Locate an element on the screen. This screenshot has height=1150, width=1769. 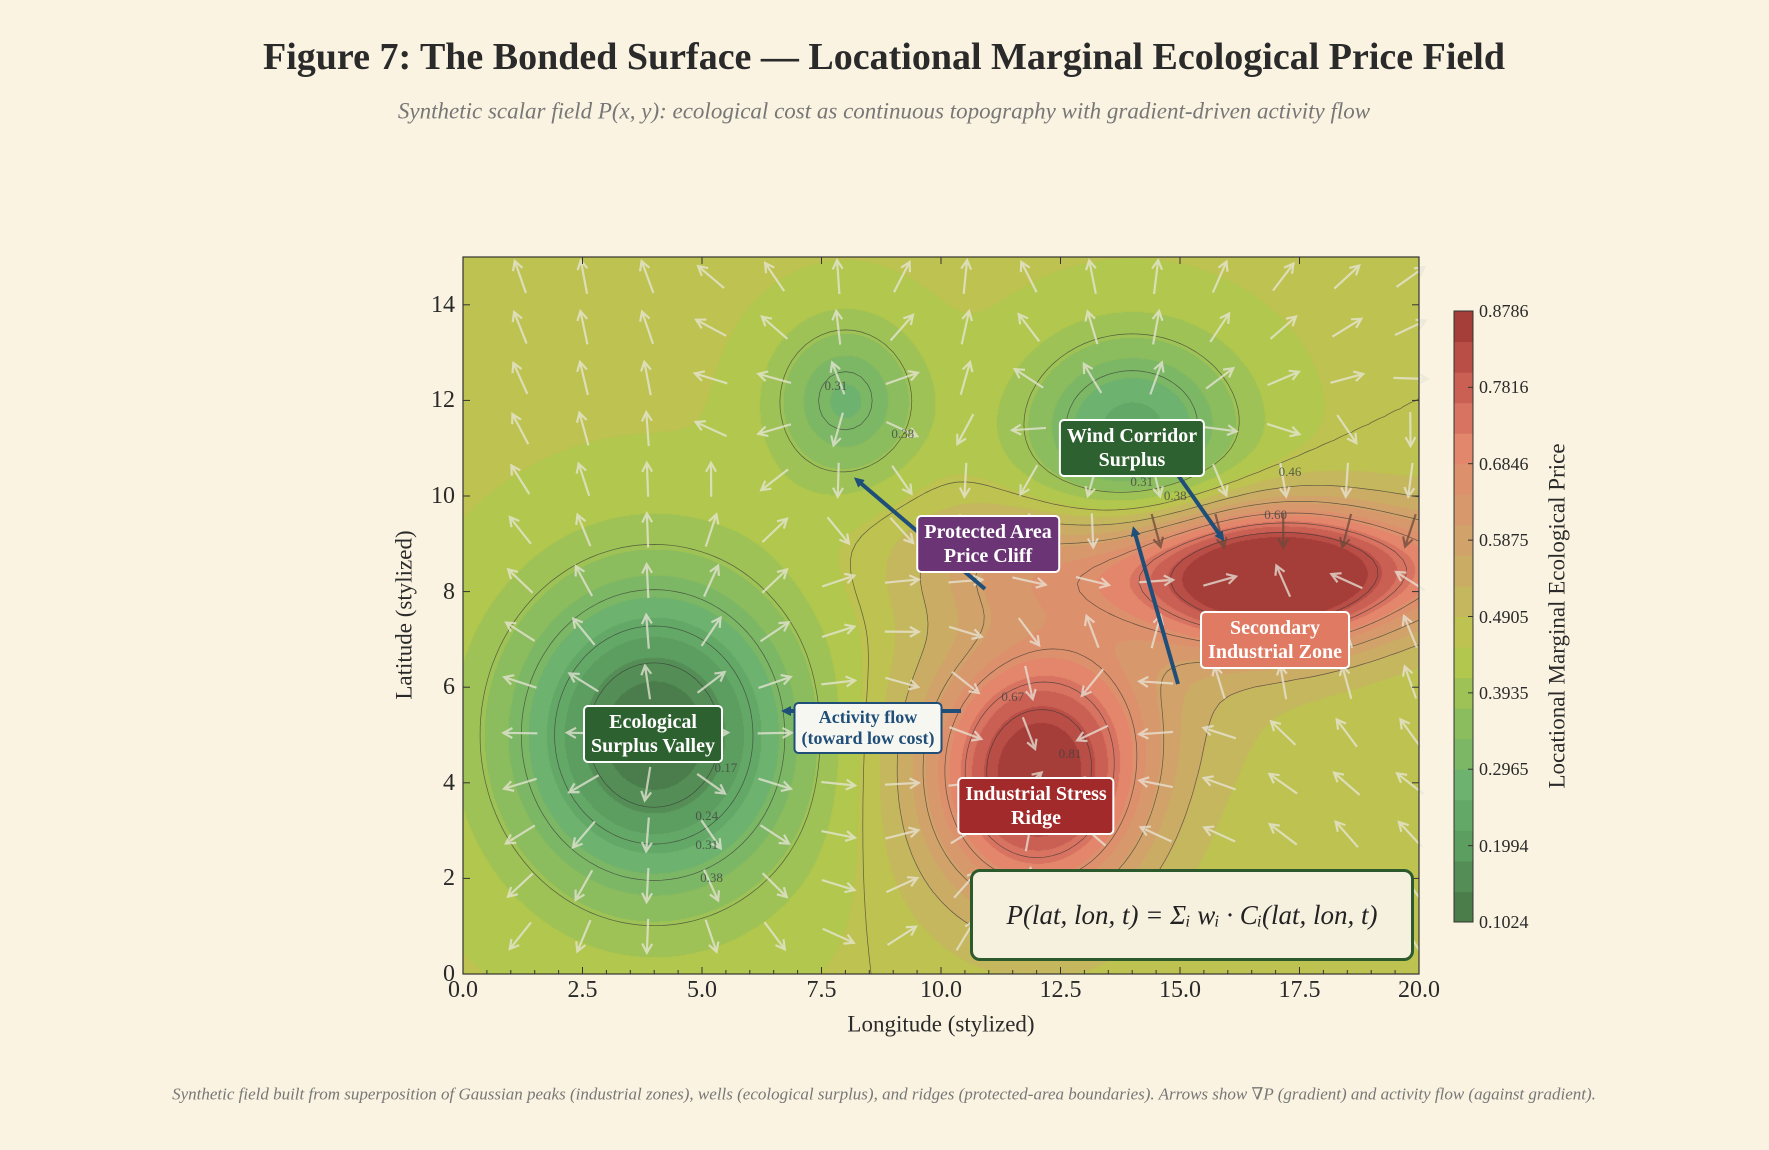
x-tick-label: 2.5 is located at coordinates (582, 990).